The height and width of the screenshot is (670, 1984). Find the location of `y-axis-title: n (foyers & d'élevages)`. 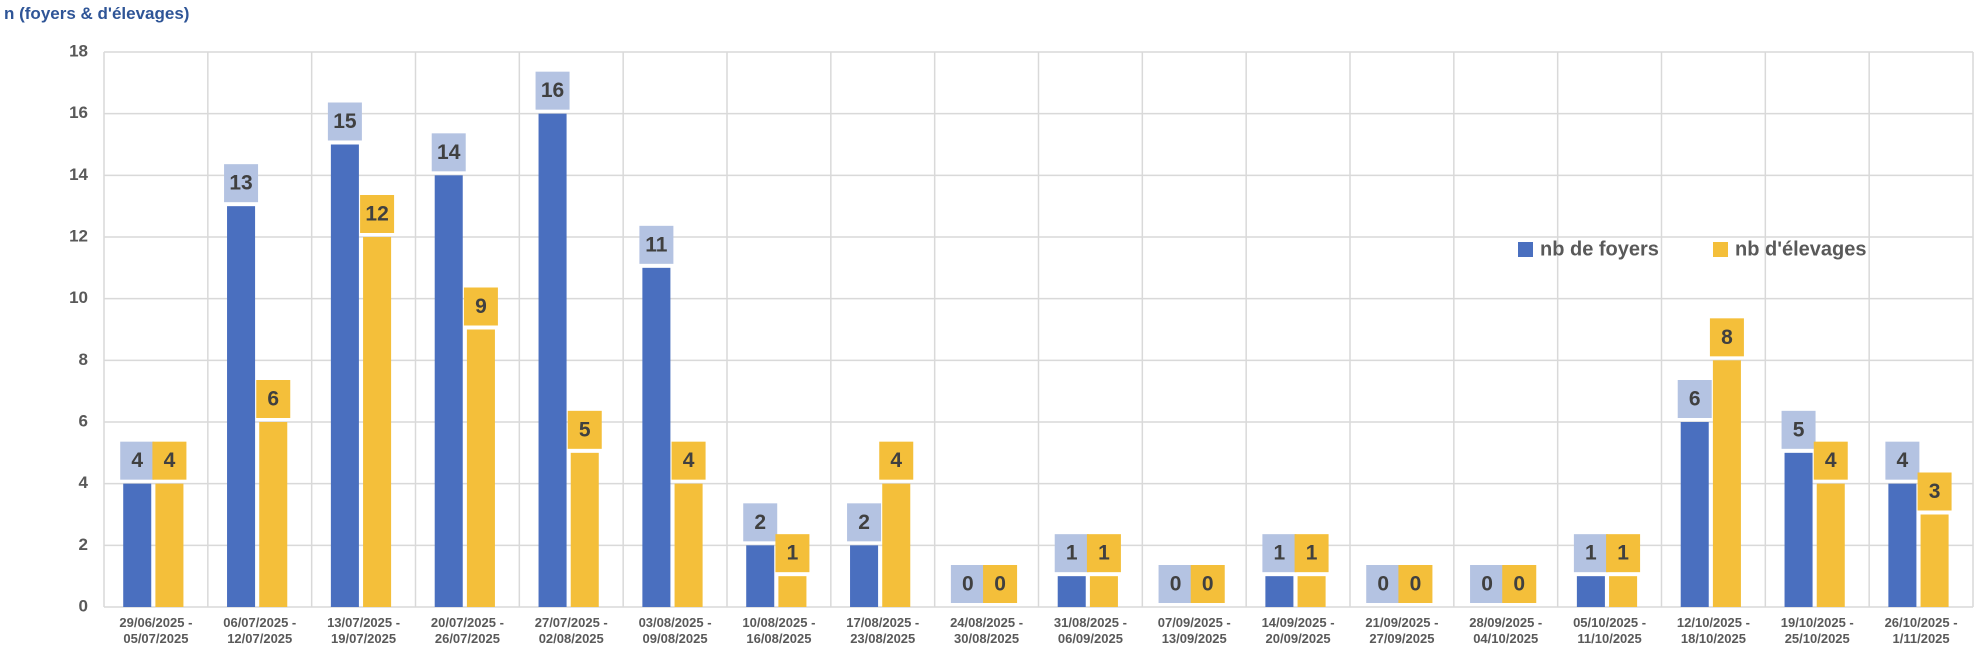

y-axis-title: n (foyers & d'élevages) is located at coordinates (97, 13).